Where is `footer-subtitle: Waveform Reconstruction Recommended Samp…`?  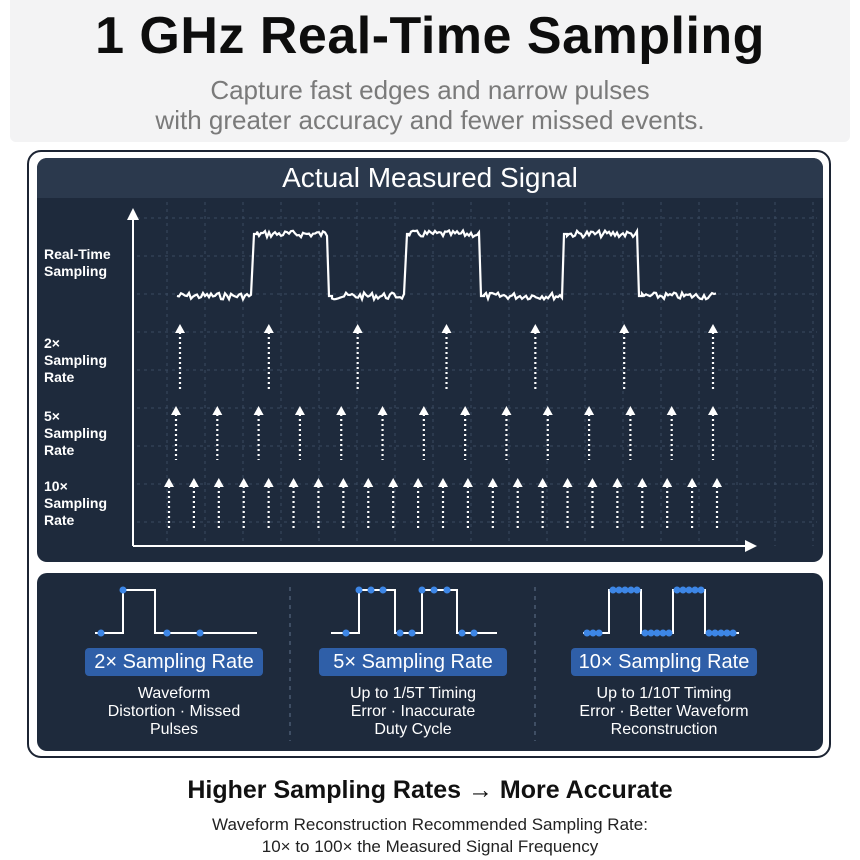
footer-subtitle: Waveform Reconstruction Recommended Samp… is located at coordinates (430, 835).